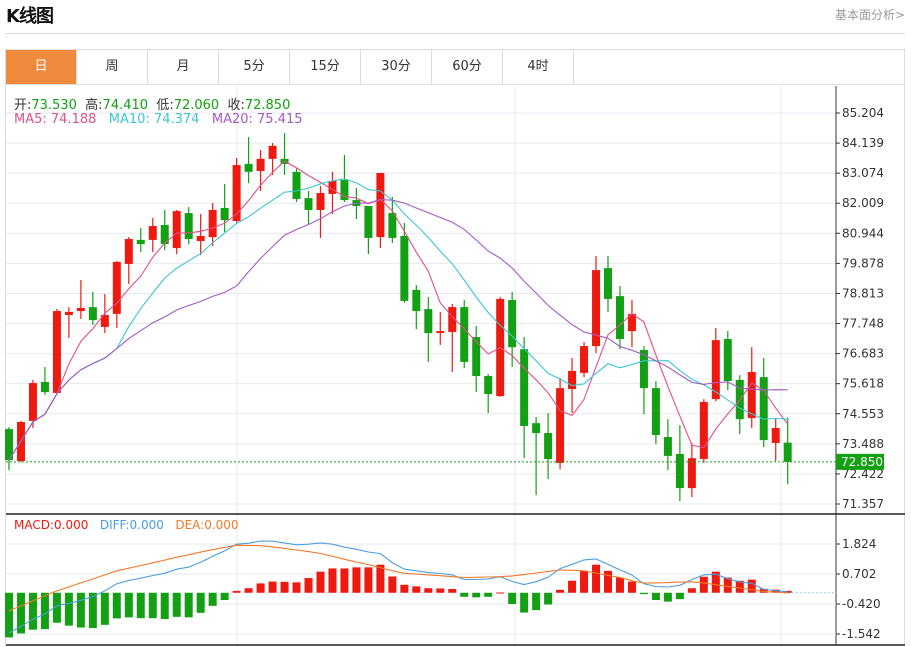  Describe the element at coordinates (869, 15) in the screenshot. I see `fundamental-analysis-link: 基本面分析>` at that location.